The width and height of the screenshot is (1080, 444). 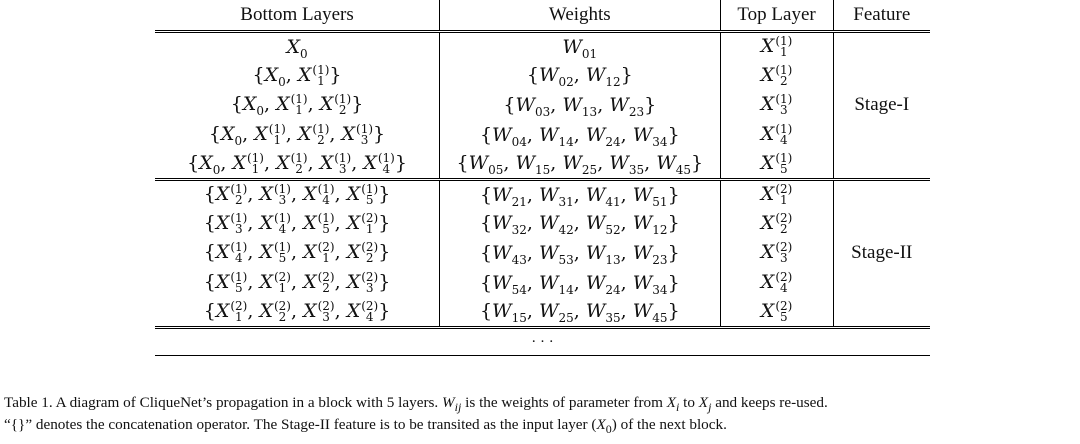 I want to click on cell-bottom-layers: {X (1) 2, X (1) 3, X (1) 4, X (1) 5}, so click(x=297, y=193).